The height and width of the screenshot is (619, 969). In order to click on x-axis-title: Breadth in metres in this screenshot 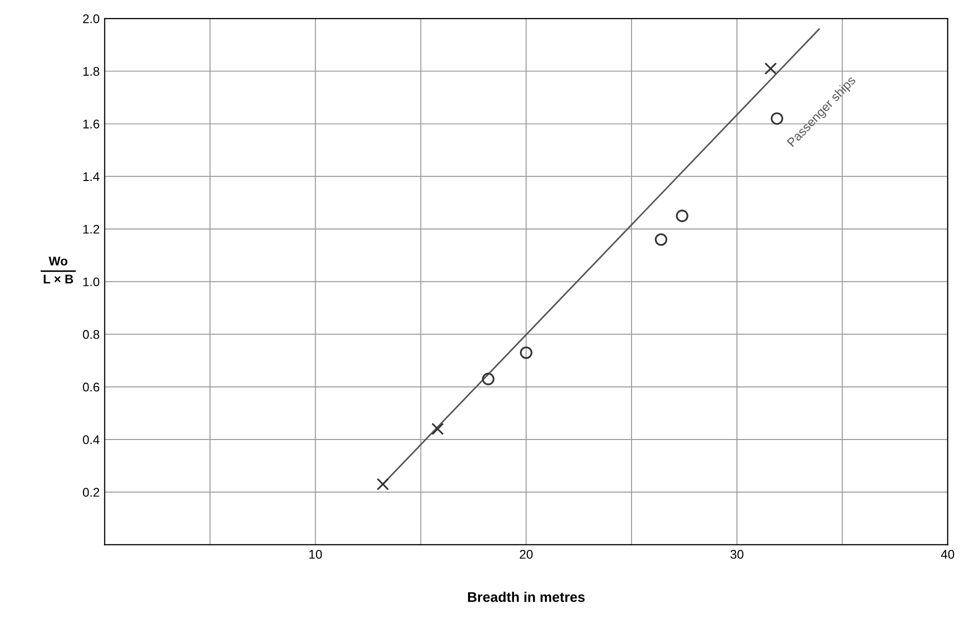, I will do `click(526, 597)`.